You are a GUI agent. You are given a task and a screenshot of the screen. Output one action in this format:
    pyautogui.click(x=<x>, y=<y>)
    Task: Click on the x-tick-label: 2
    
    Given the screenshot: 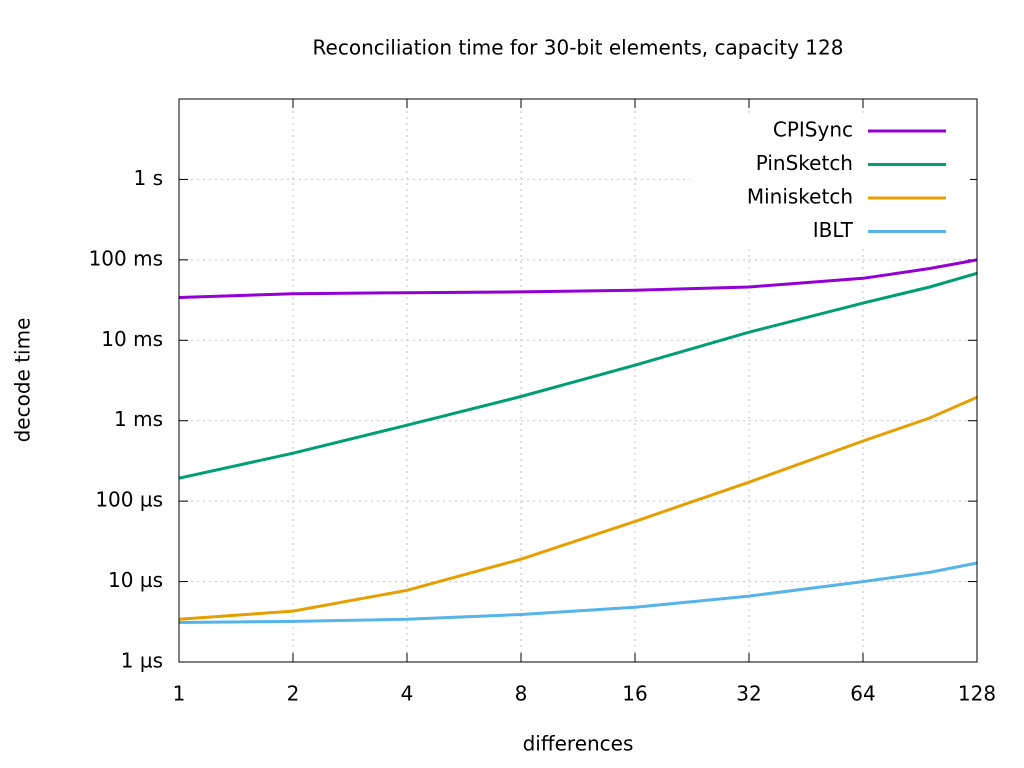 What is the action you would take?
    pyautogui.click(x=293, y=694)
    